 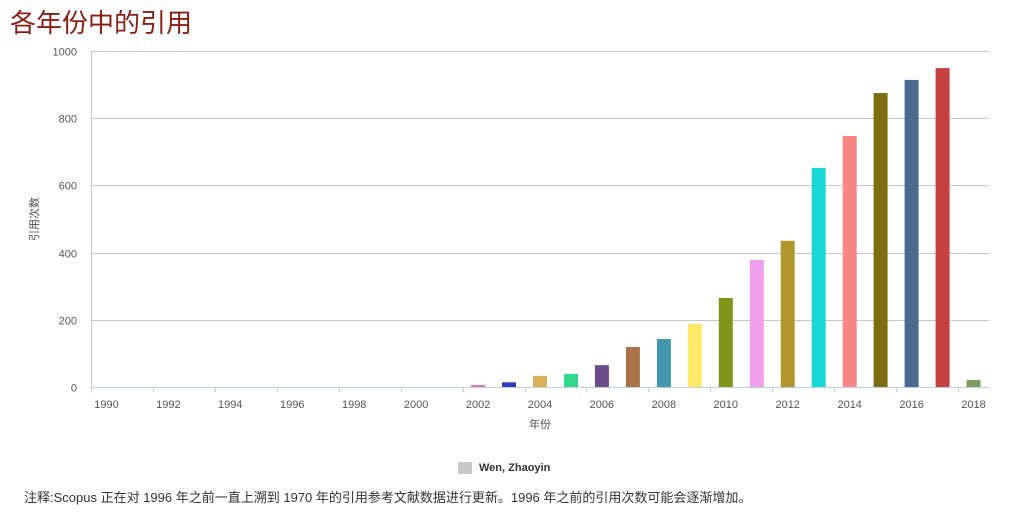 I want to click on x-tick-label: 1990, so click(x=106, y=405).